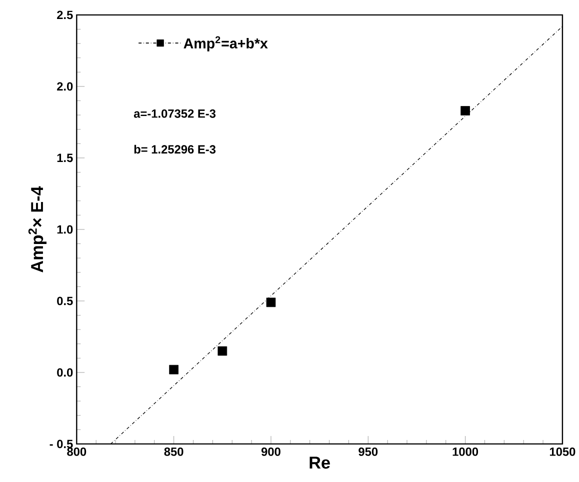 This screenshot has width=579, height=482. Describe the element at coordinates (270, 452) in the screenshot. I see `x-tick-label: 900` at that location.